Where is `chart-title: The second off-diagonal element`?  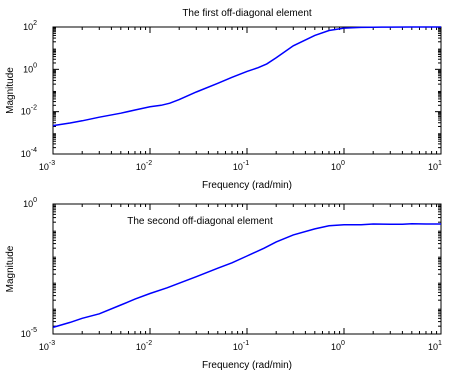
chart-title: The second off-diagonal element is located at coordinates (200, 221).